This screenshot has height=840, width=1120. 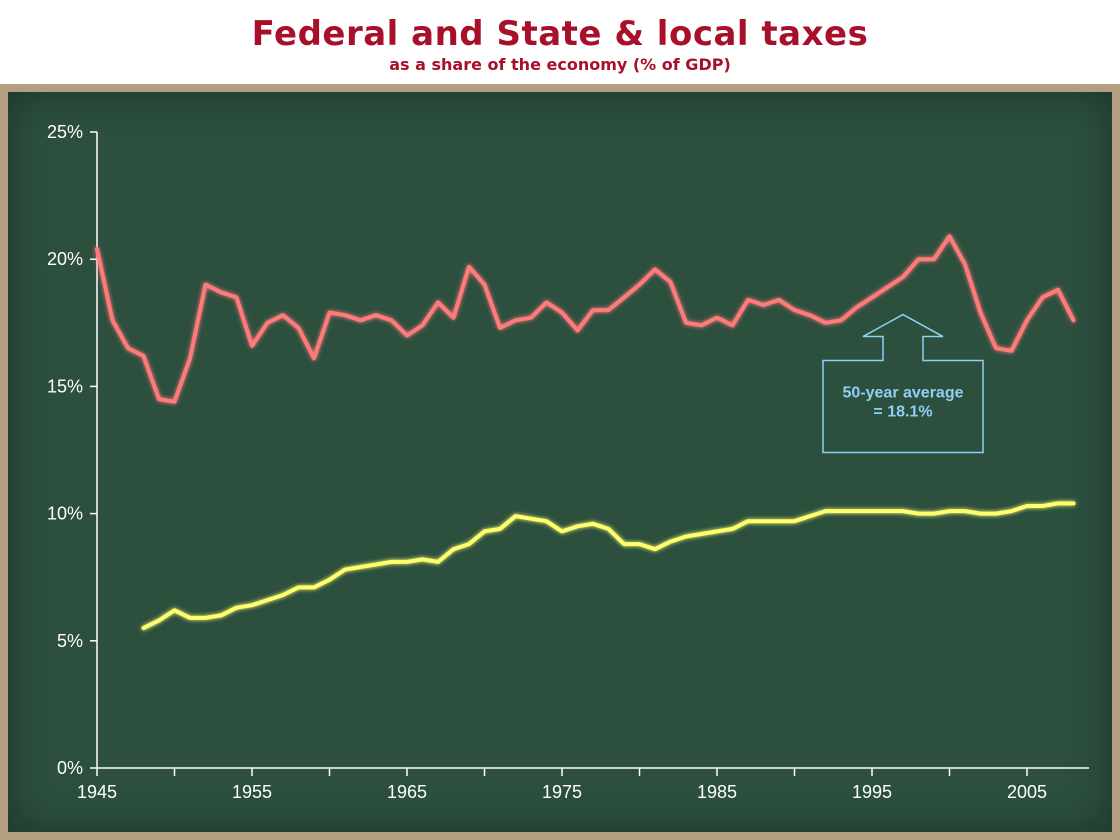 What do you see at coordinates (70, 641) in the screenshot?
I see `y-tick-label: 5%` at bounding box center [70, 641].